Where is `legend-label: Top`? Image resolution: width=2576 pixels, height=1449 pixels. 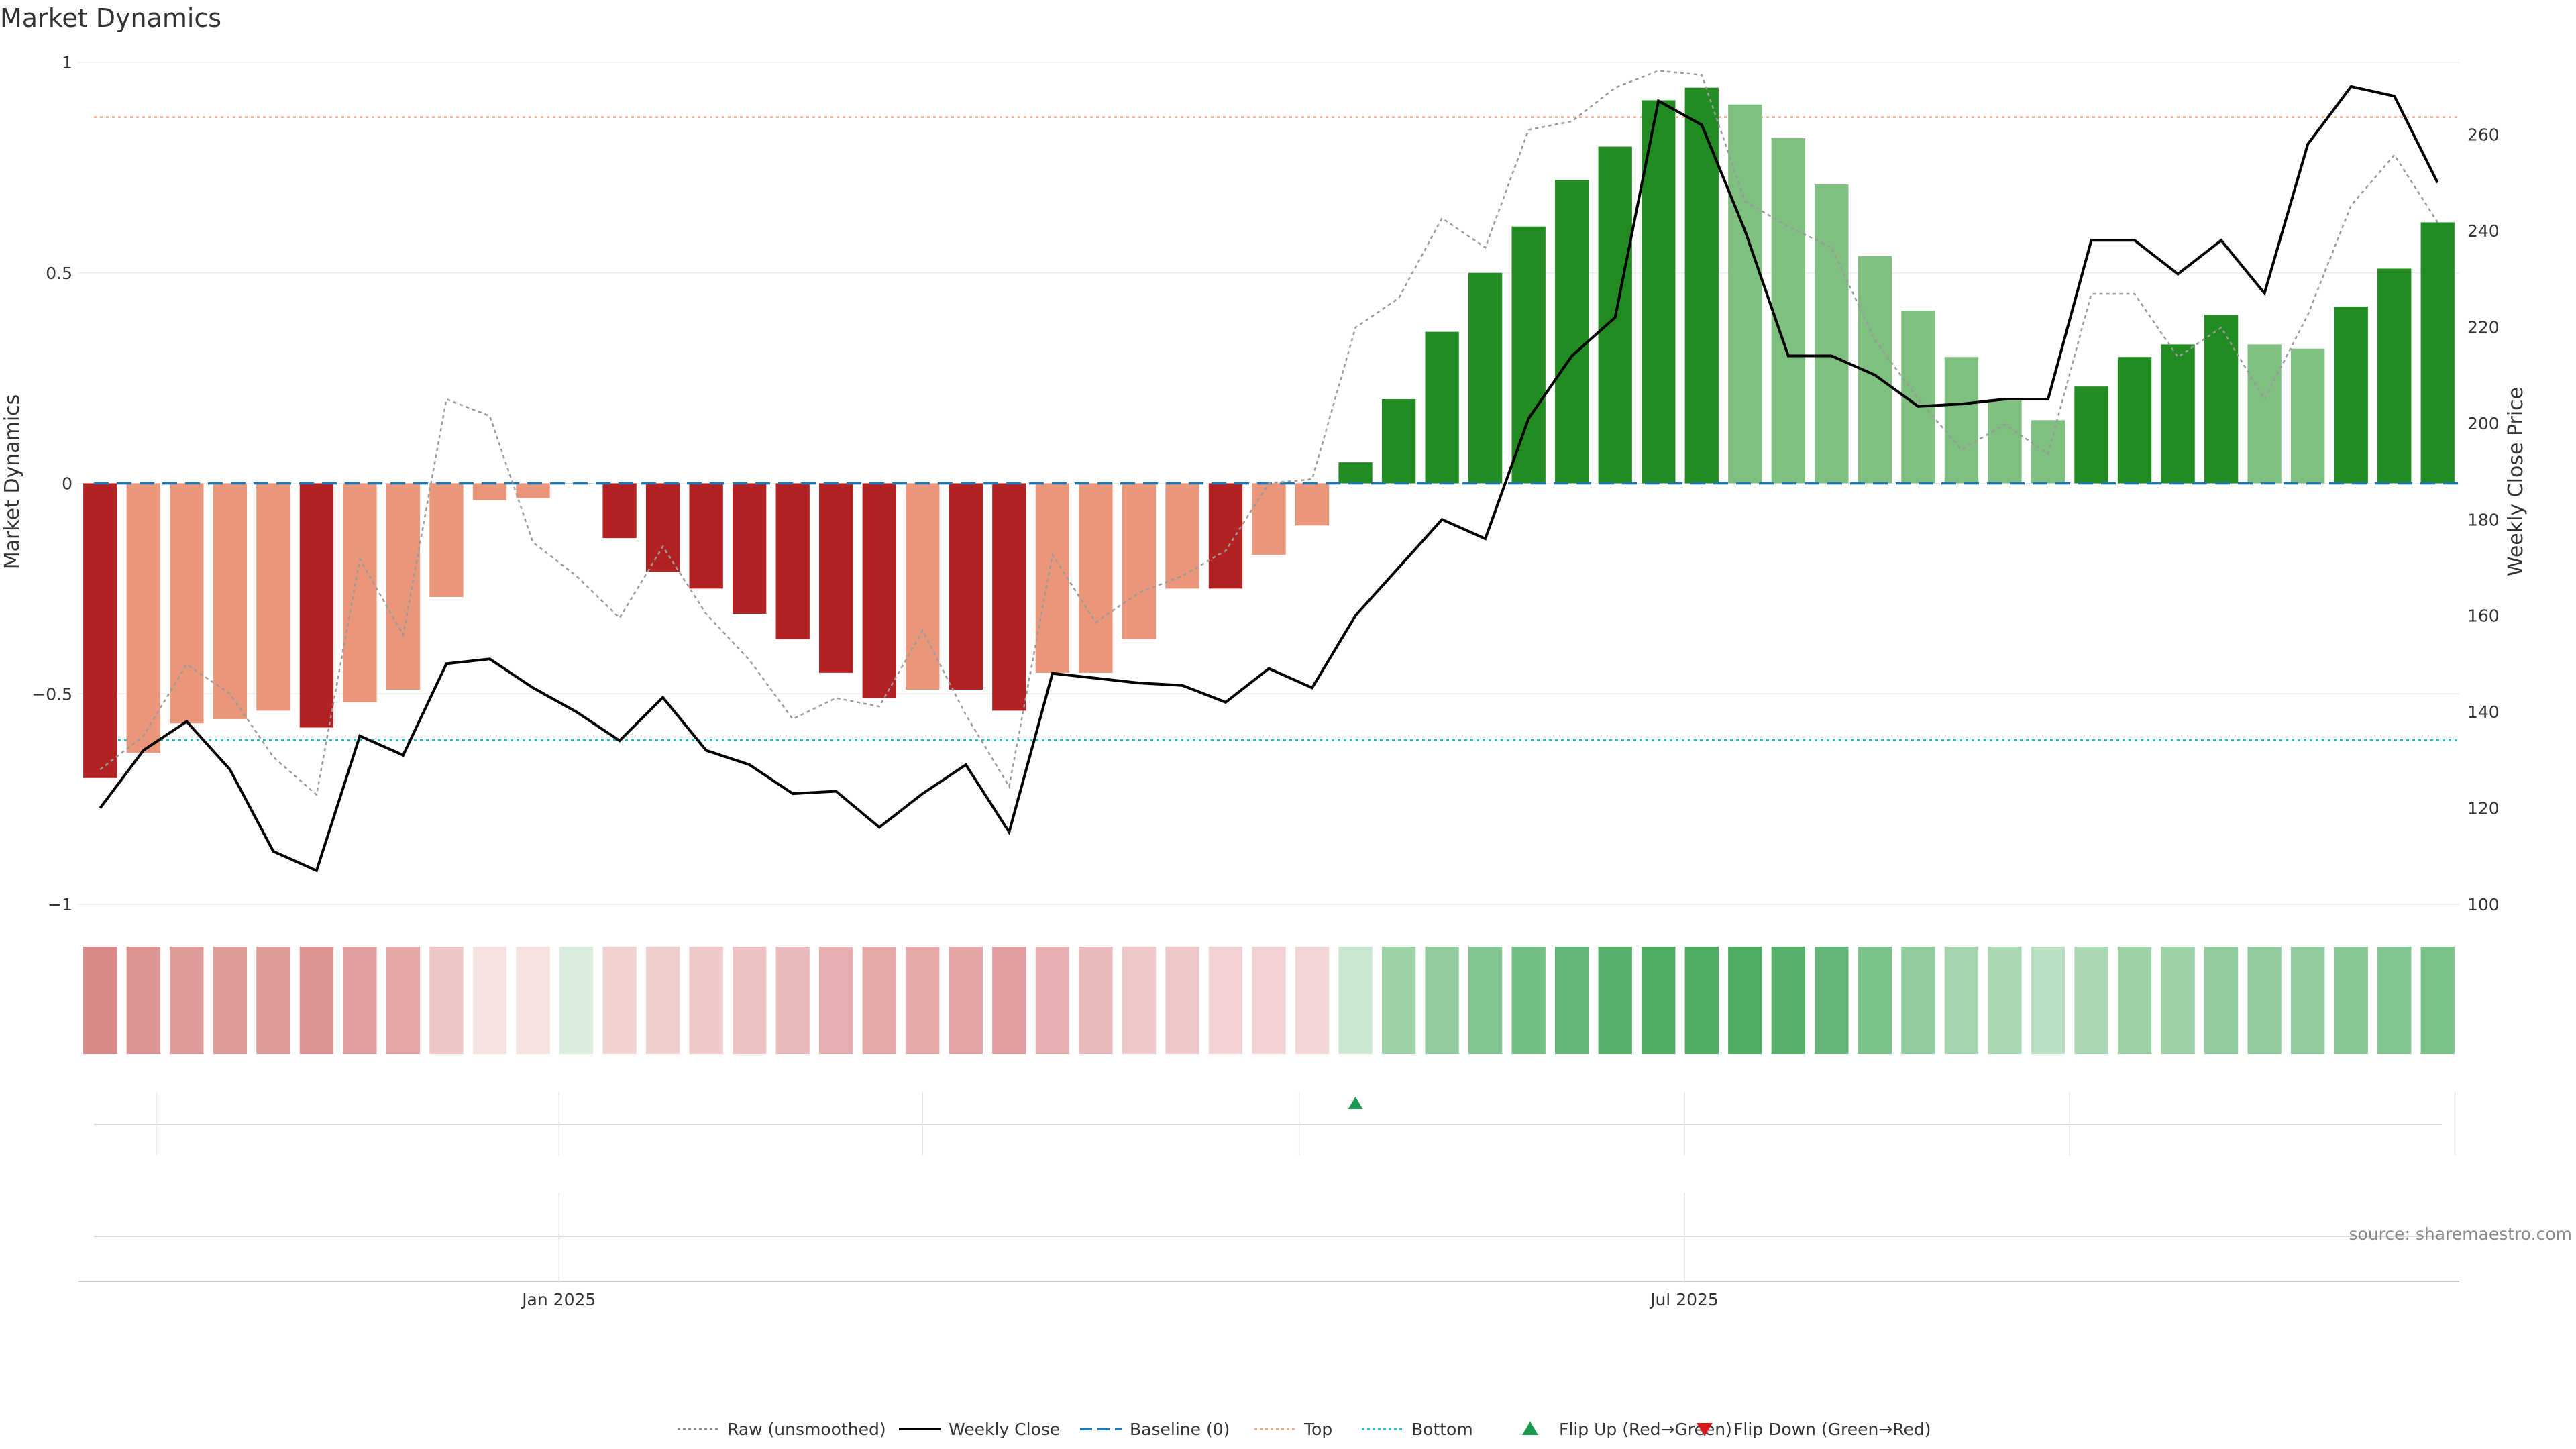
legend-label: Top is located at coordinates (1317, 1429).